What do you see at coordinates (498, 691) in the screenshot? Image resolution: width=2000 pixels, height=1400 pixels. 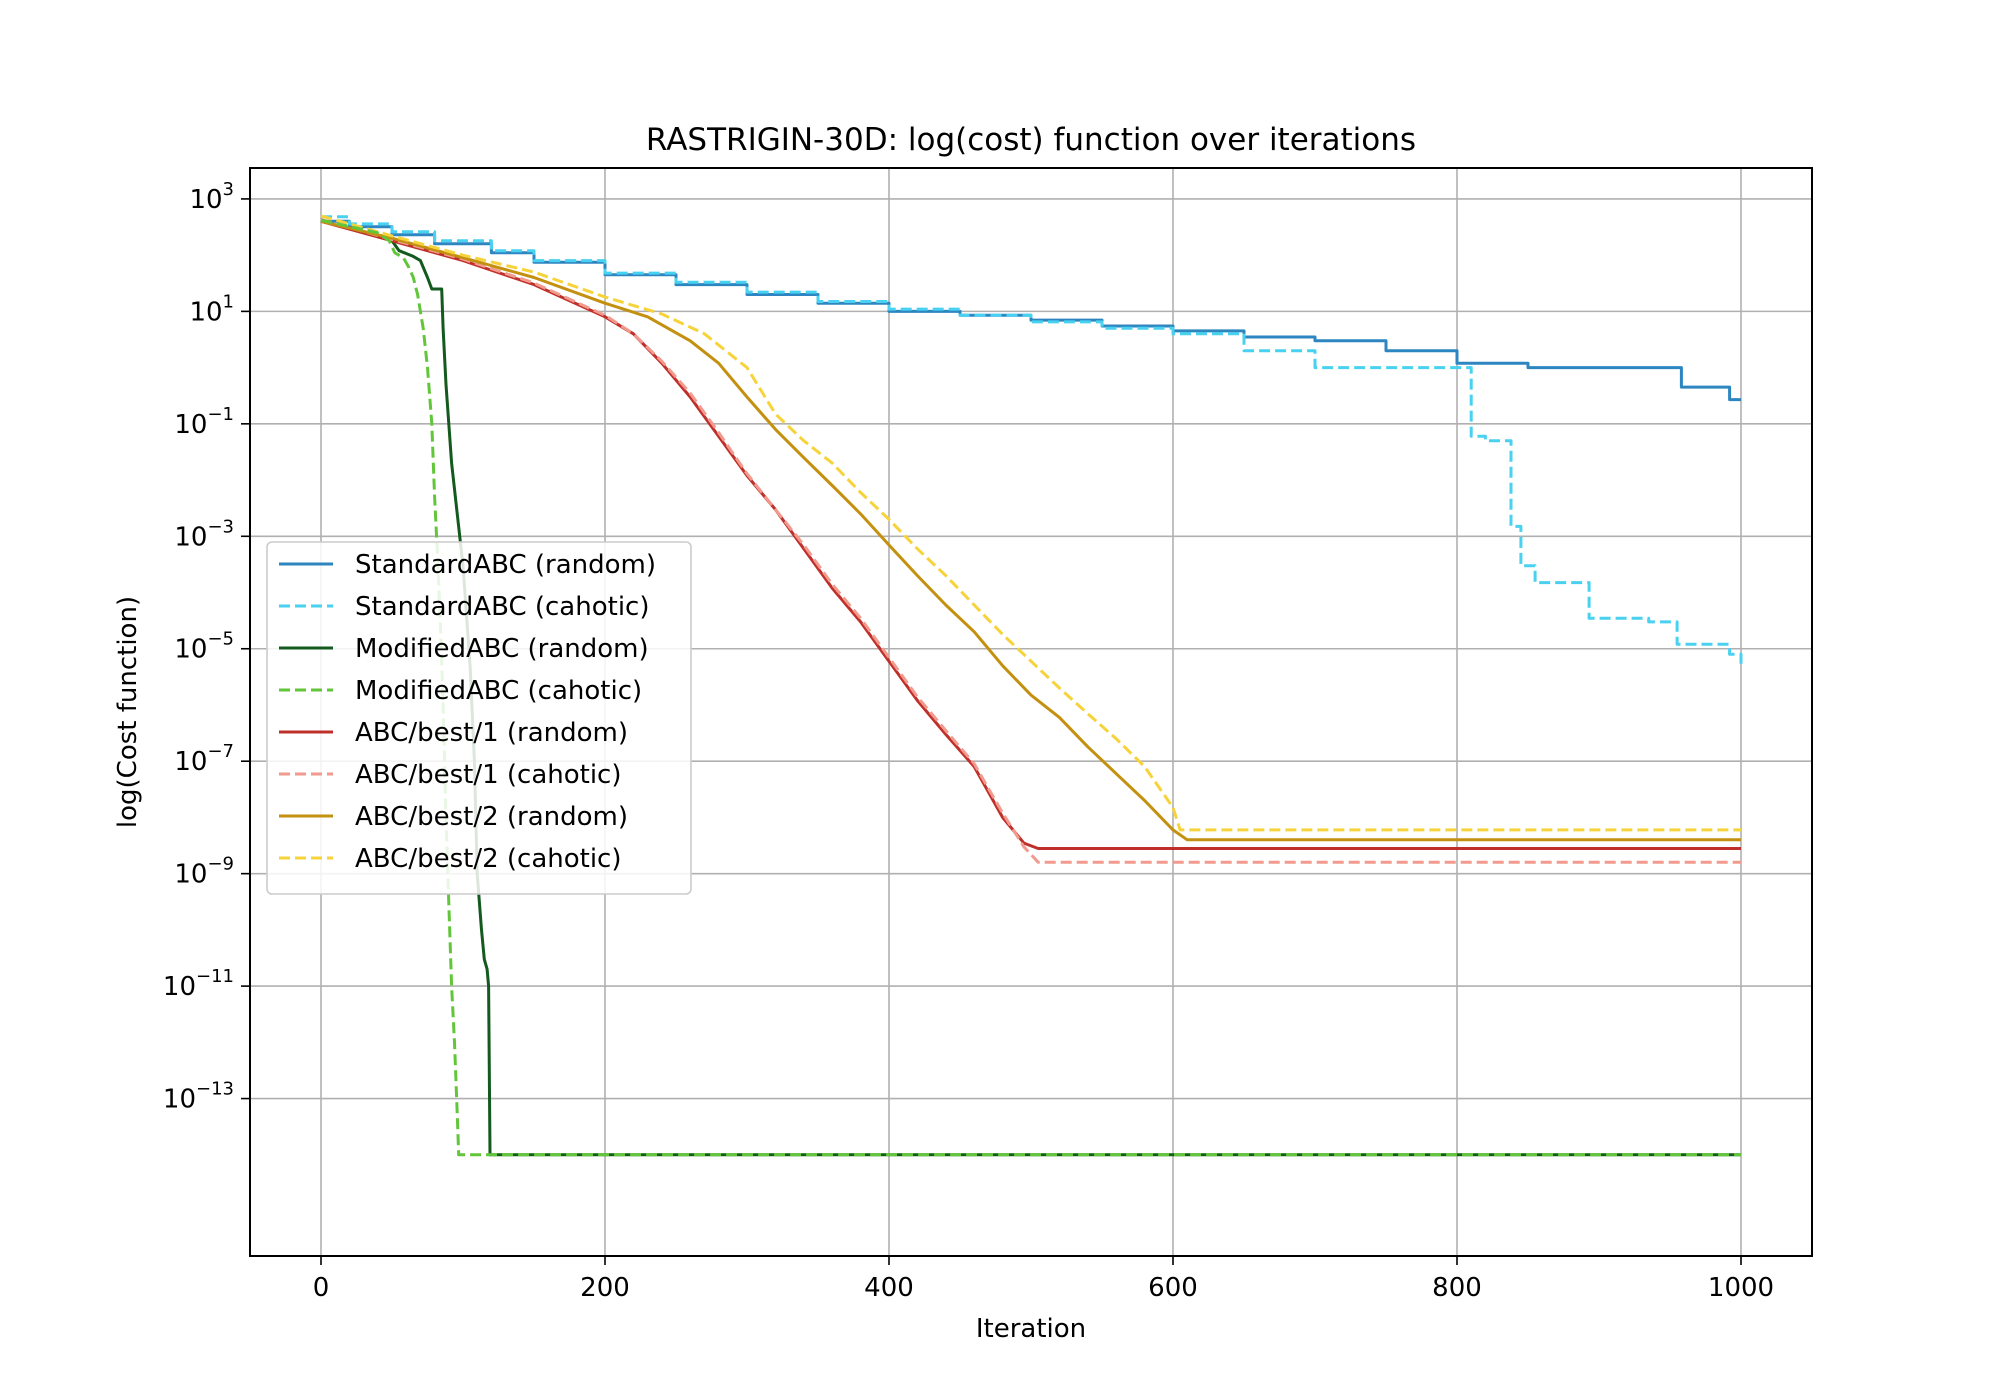 I see `legend-label: ModifiedABC (cahotic)` at bounding box center [498, 691].